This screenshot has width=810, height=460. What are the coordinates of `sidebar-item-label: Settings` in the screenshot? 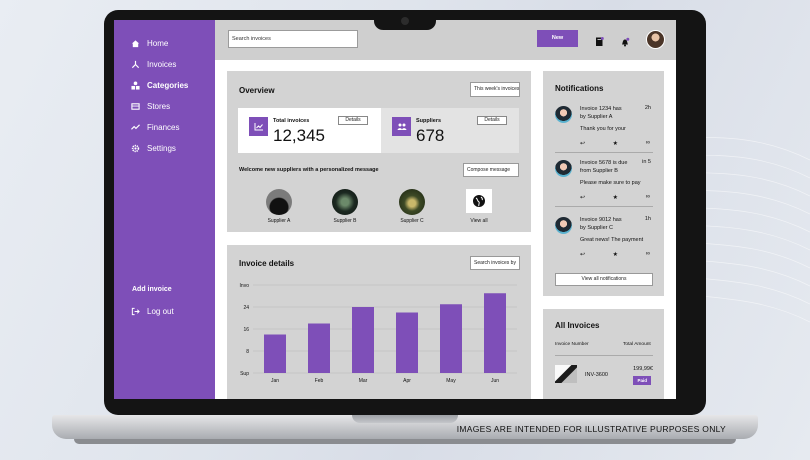 It's located at (161, 148).